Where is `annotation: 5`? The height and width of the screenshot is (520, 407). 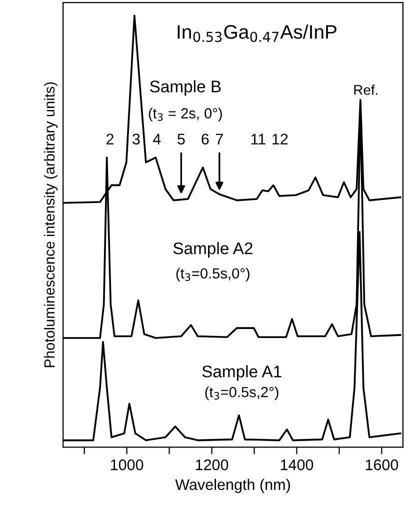 annotation: 5 is located at coordinates (181, 139).